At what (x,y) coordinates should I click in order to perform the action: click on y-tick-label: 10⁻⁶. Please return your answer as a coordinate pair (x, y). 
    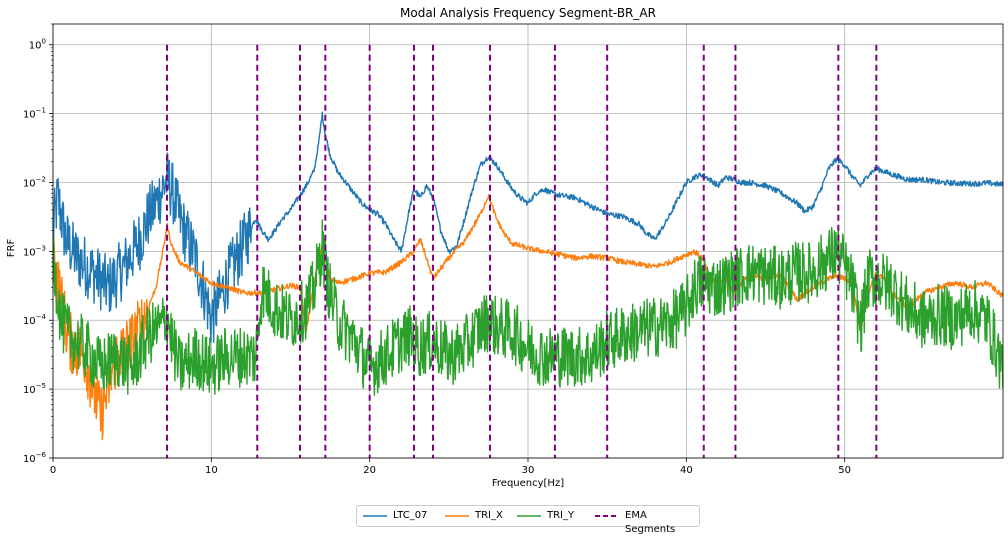
    Looking at the image, I should click on (35, 458).